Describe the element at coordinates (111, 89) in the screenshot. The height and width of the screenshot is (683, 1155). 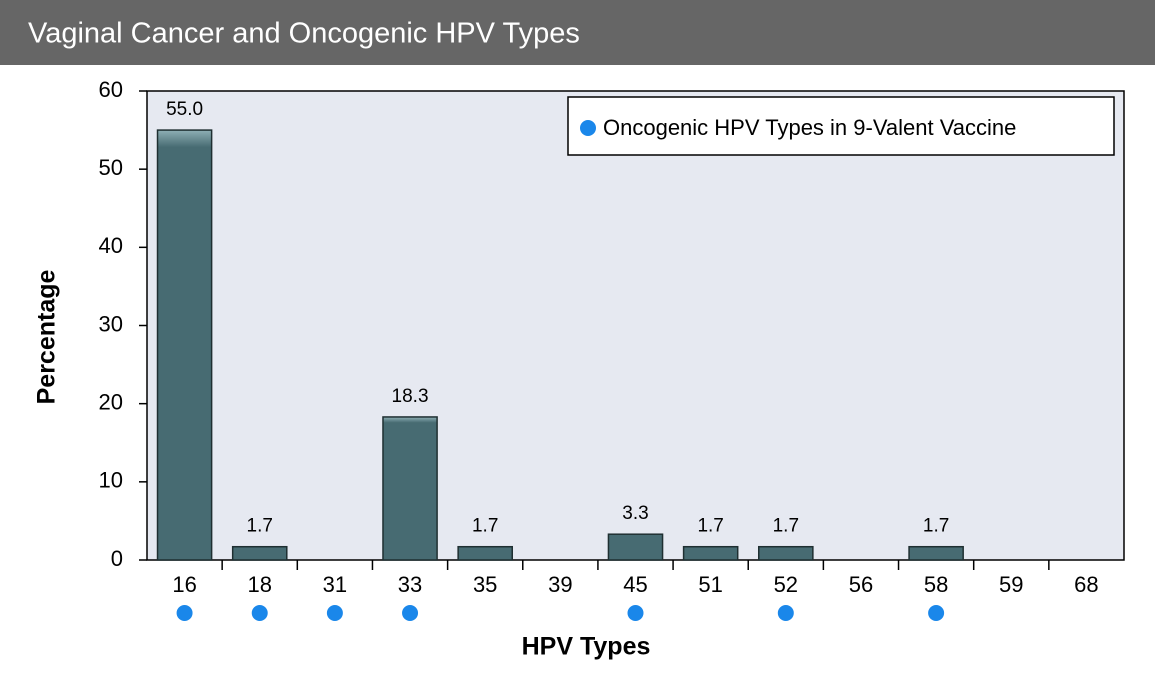
I see `y-tick-label: 60` at that location.